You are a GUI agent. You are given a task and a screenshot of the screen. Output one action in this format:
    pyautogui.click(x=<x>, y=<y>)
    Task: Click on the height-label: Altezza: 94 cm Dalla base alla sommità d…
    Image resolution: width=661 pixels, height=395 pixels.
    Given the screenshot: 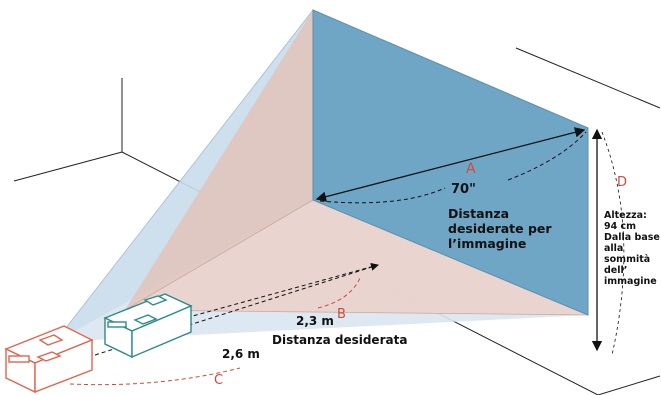 What is the action you would take?
    pyautogui.click(x=632, y=248)
    